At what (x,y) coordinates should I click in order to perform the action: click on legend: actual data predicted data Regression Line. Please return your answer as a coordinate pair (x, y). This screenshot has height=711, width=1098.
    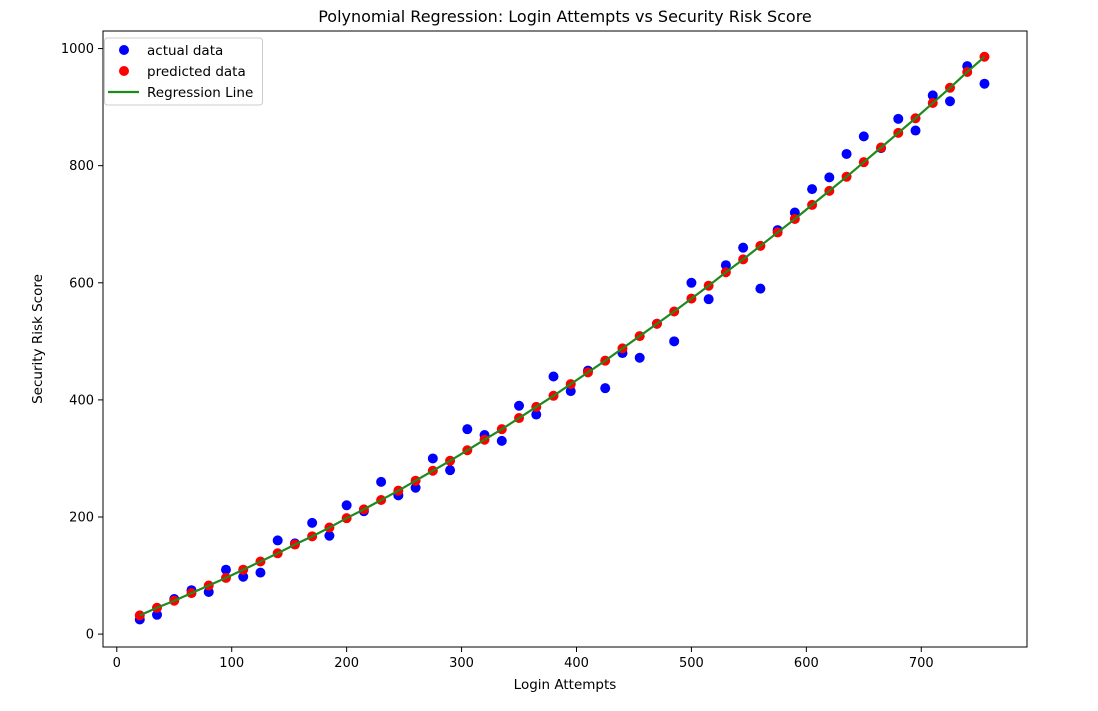
    Looking at the image, I should click on (183, 71).